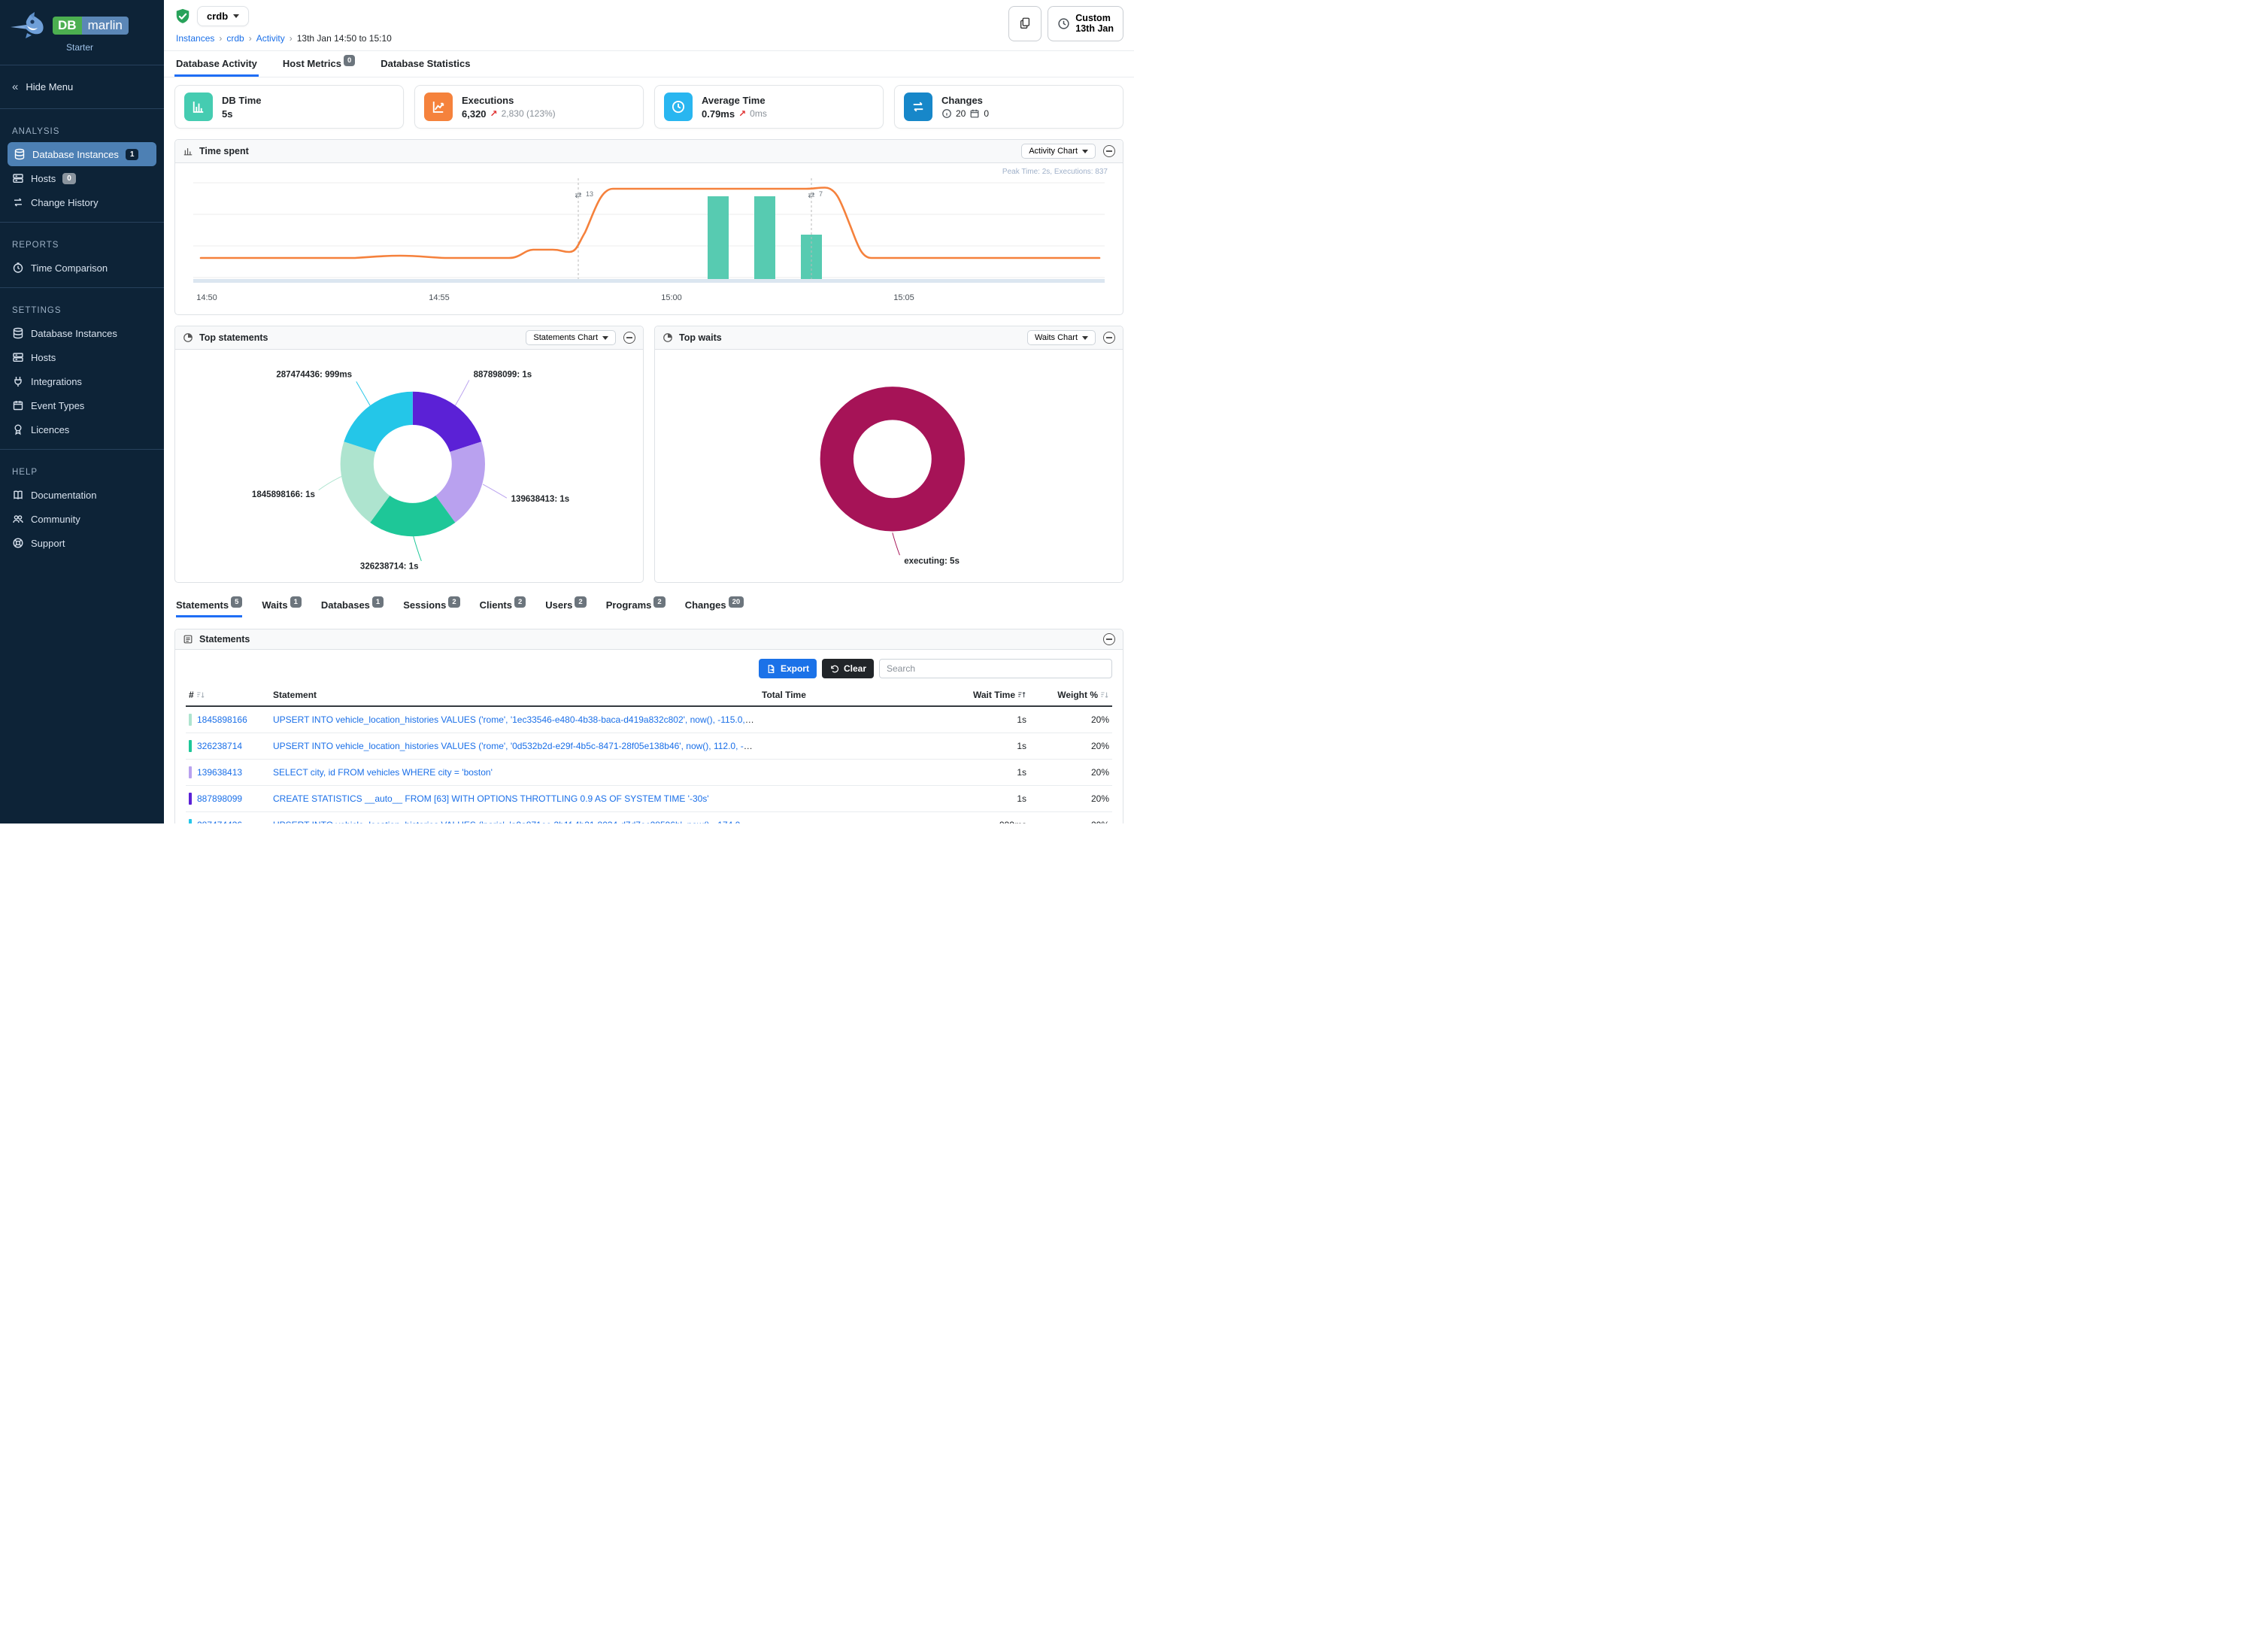 Image resolution: width=2268 pixels, height=1647 pixels. What do you see at coordinates (202, 605) in the screenshot?
I see `tab-label: Statements` at bounding box center [202, 605].